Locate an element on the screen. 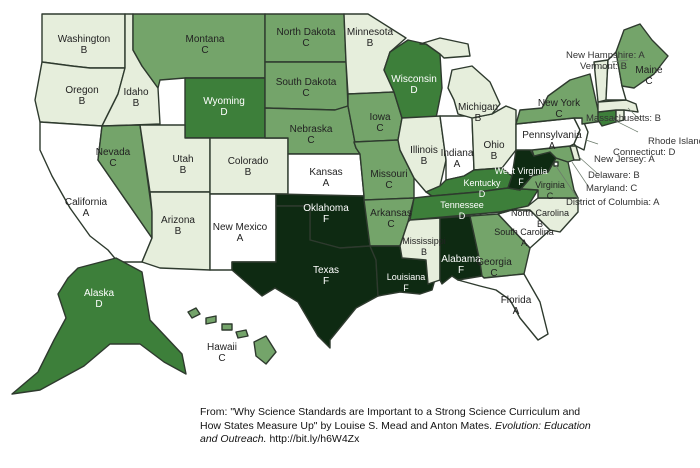 The image size is (700, 468). state-grade-hi: C is located at coordinates (221, 358).